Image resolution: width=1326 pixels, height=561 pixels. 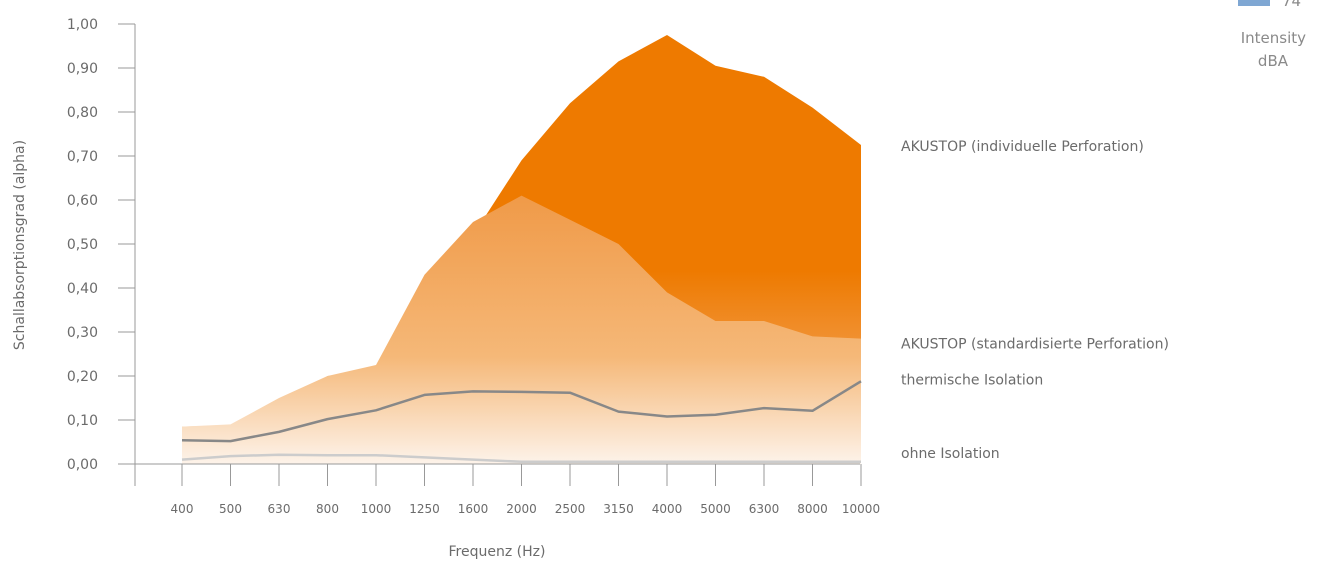 What do you see at coordinates (473, 509) in the screenshot?
I see `x-tick-label: 1600` at bounding box center [473, 509].